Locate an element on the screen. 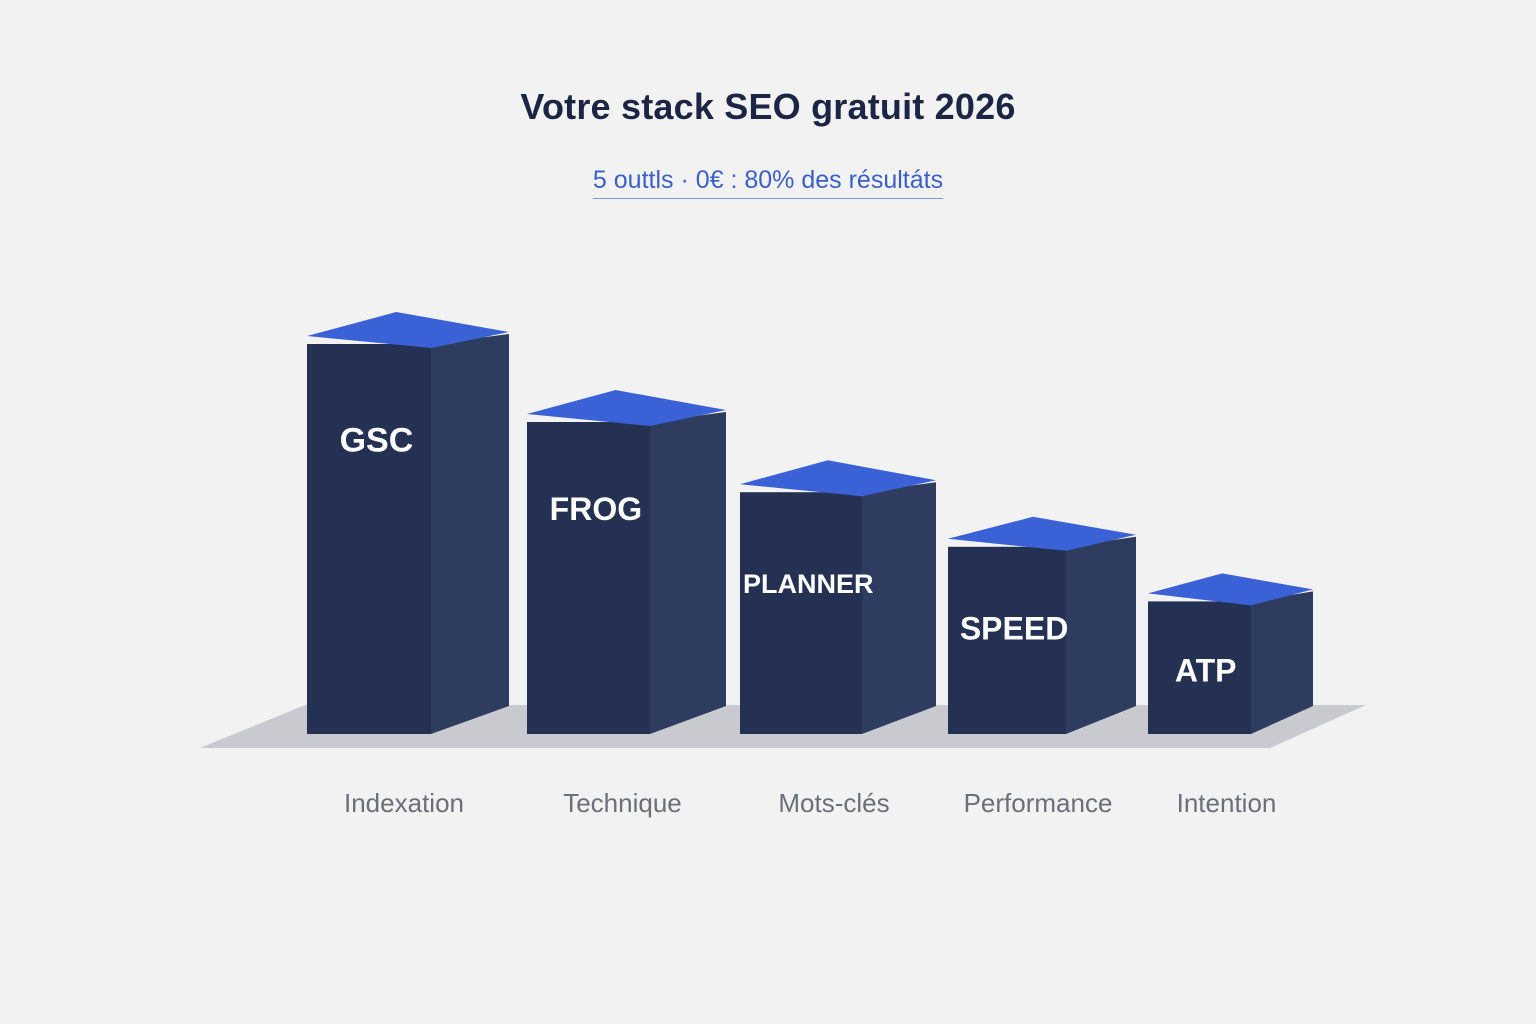  bar-2: FROG is located at coordinates (626, 562).